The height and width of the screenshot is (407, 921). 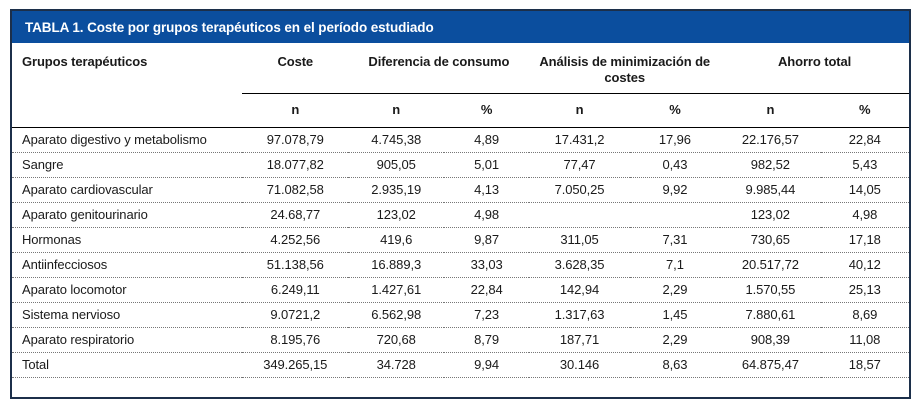 I want to click on cell-diferencia-pct: 7,23, so click(x=486, y=315).